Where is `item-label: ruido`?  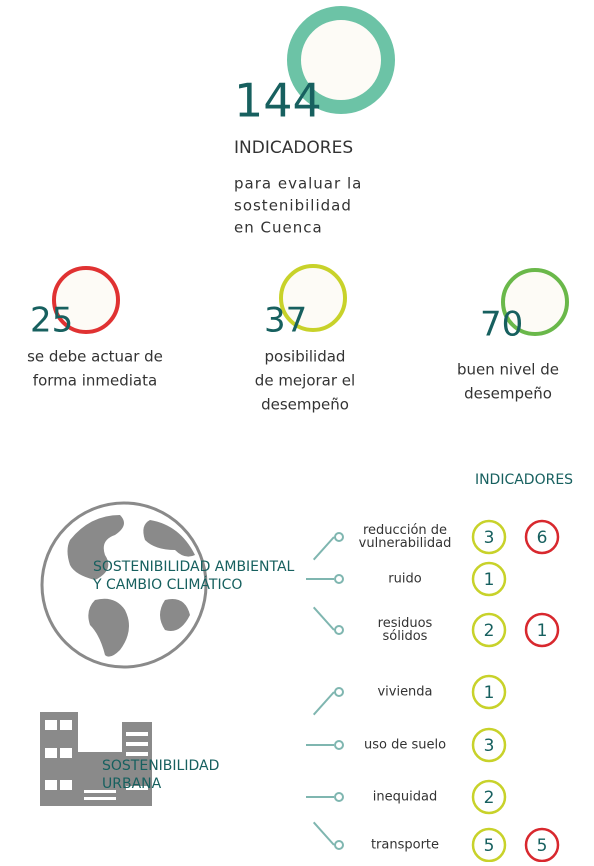
item-label: ruido is located at coordinates (404, 579).